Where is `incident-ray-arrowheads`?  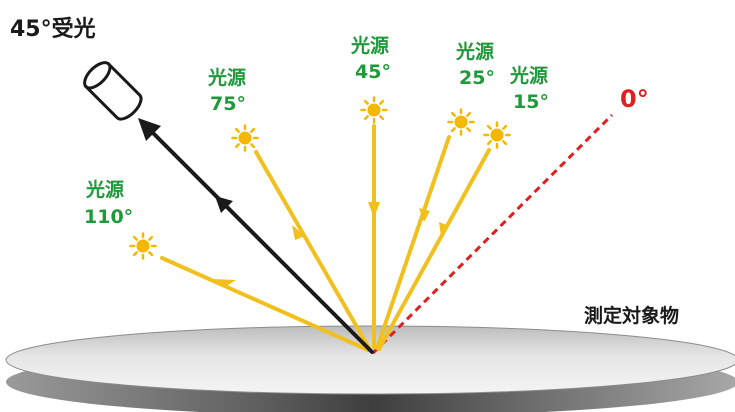 incident-ray-arrowheads is located at coordinates (331, 244).